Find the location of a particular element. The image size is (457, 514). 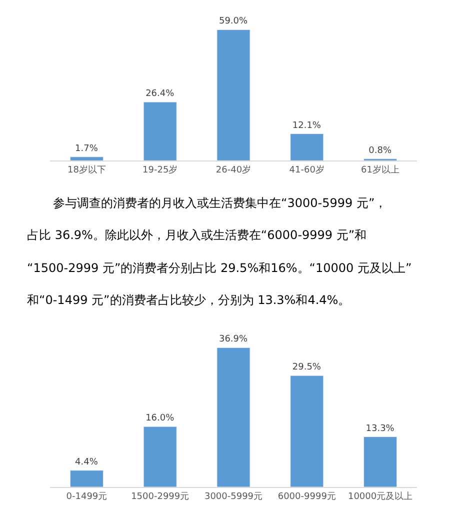

x-tick-label: 61岁以上 is located at coordinates (380, 170).